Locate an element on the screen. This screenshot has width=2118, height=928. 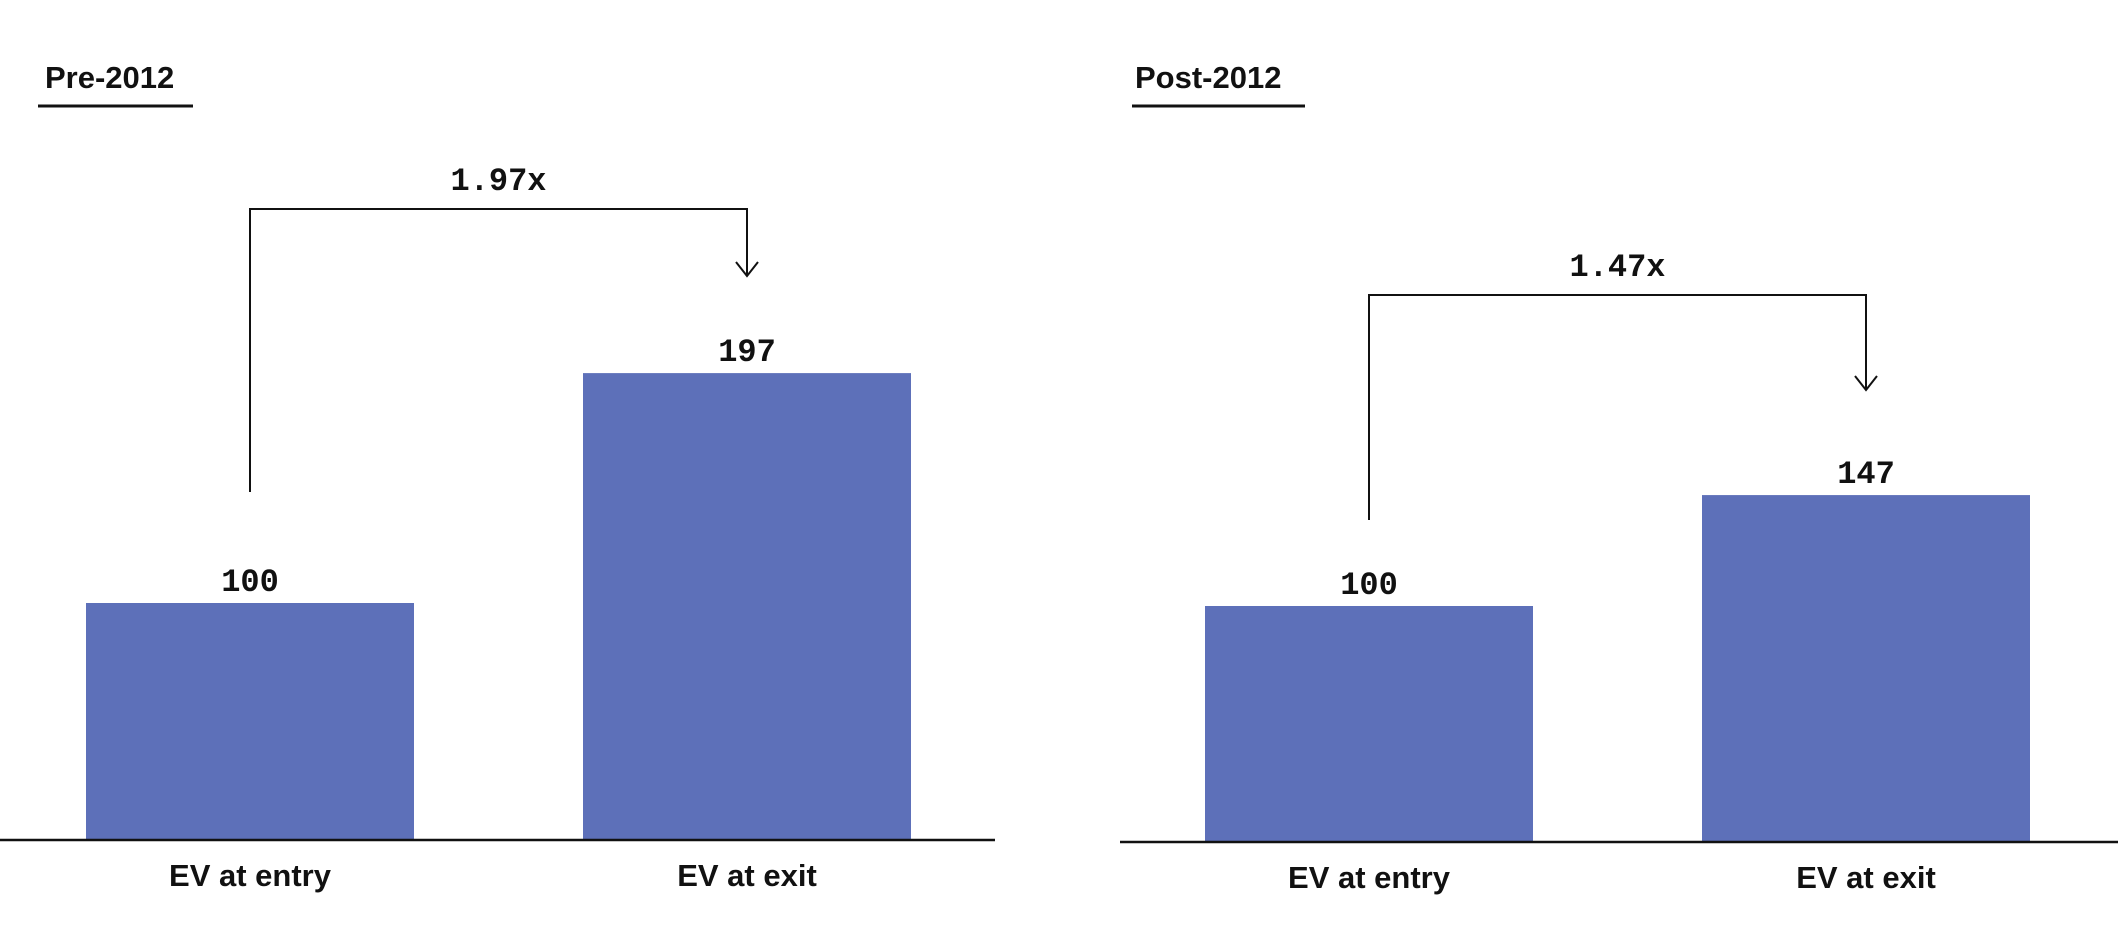
chart-title: Pre-2012 is located at coordinates (109, 77).